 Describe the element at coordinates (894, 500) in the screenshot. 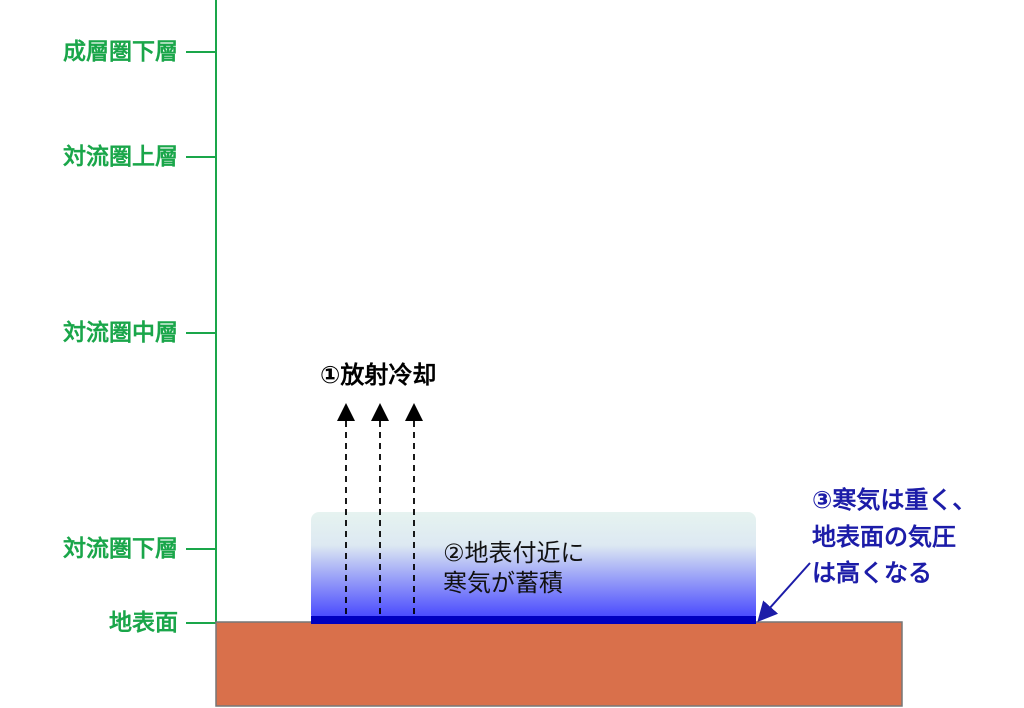

I see `step3-line1: ③寒気は重く、` at that location.